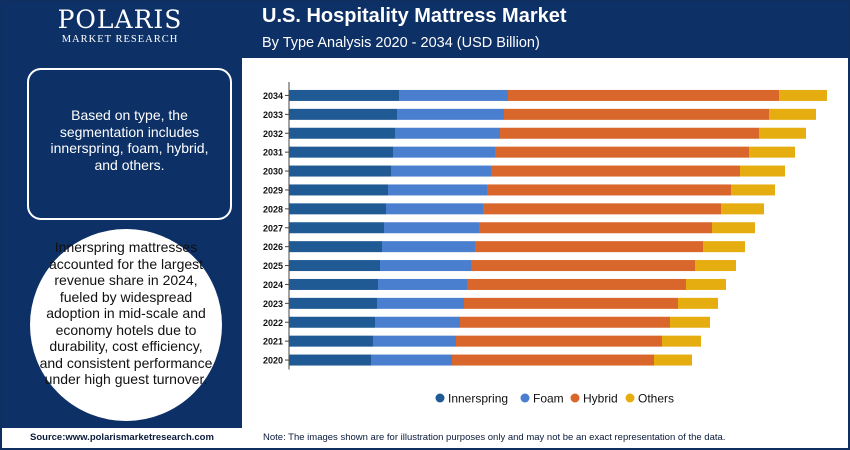 The width and height of the screenshot is (850, 450). I want to click on bar-others-2030, so click(762, 171).